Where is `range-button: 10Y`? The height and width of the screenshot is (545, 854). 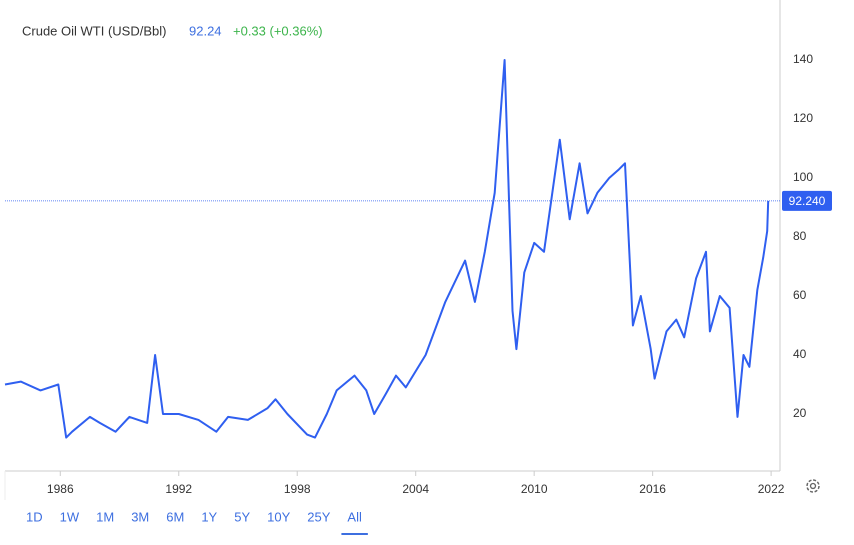 range-button: 10Y is located at coordinates (278, 516).